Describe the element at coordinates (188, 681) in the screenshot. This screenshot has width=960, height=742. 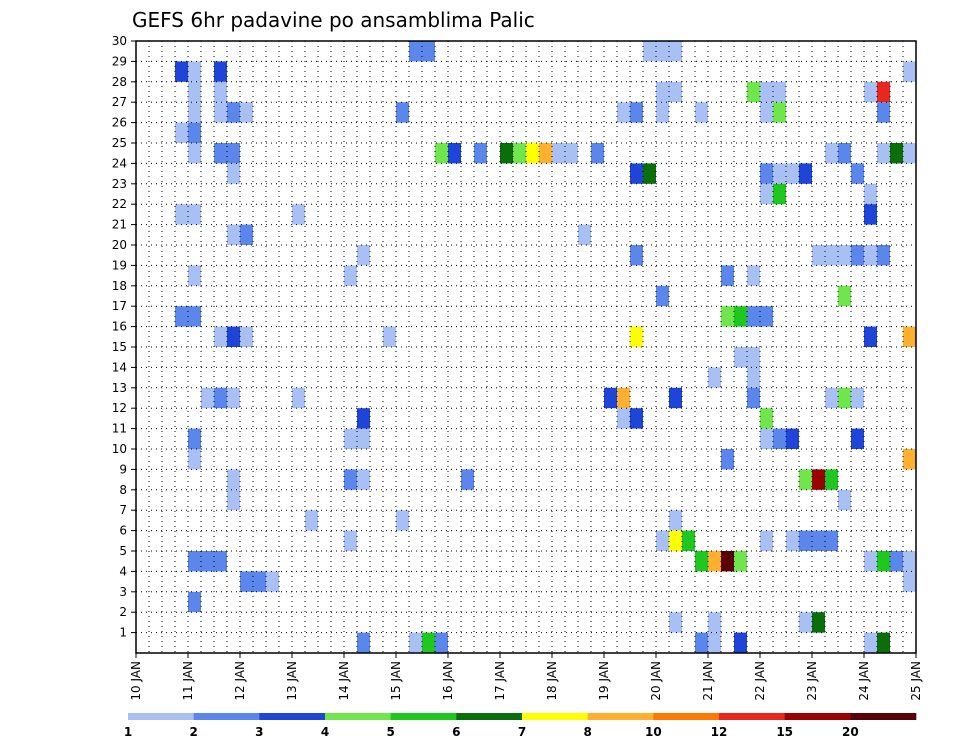
I see `x-tick-label: 11 JAN` at that location.